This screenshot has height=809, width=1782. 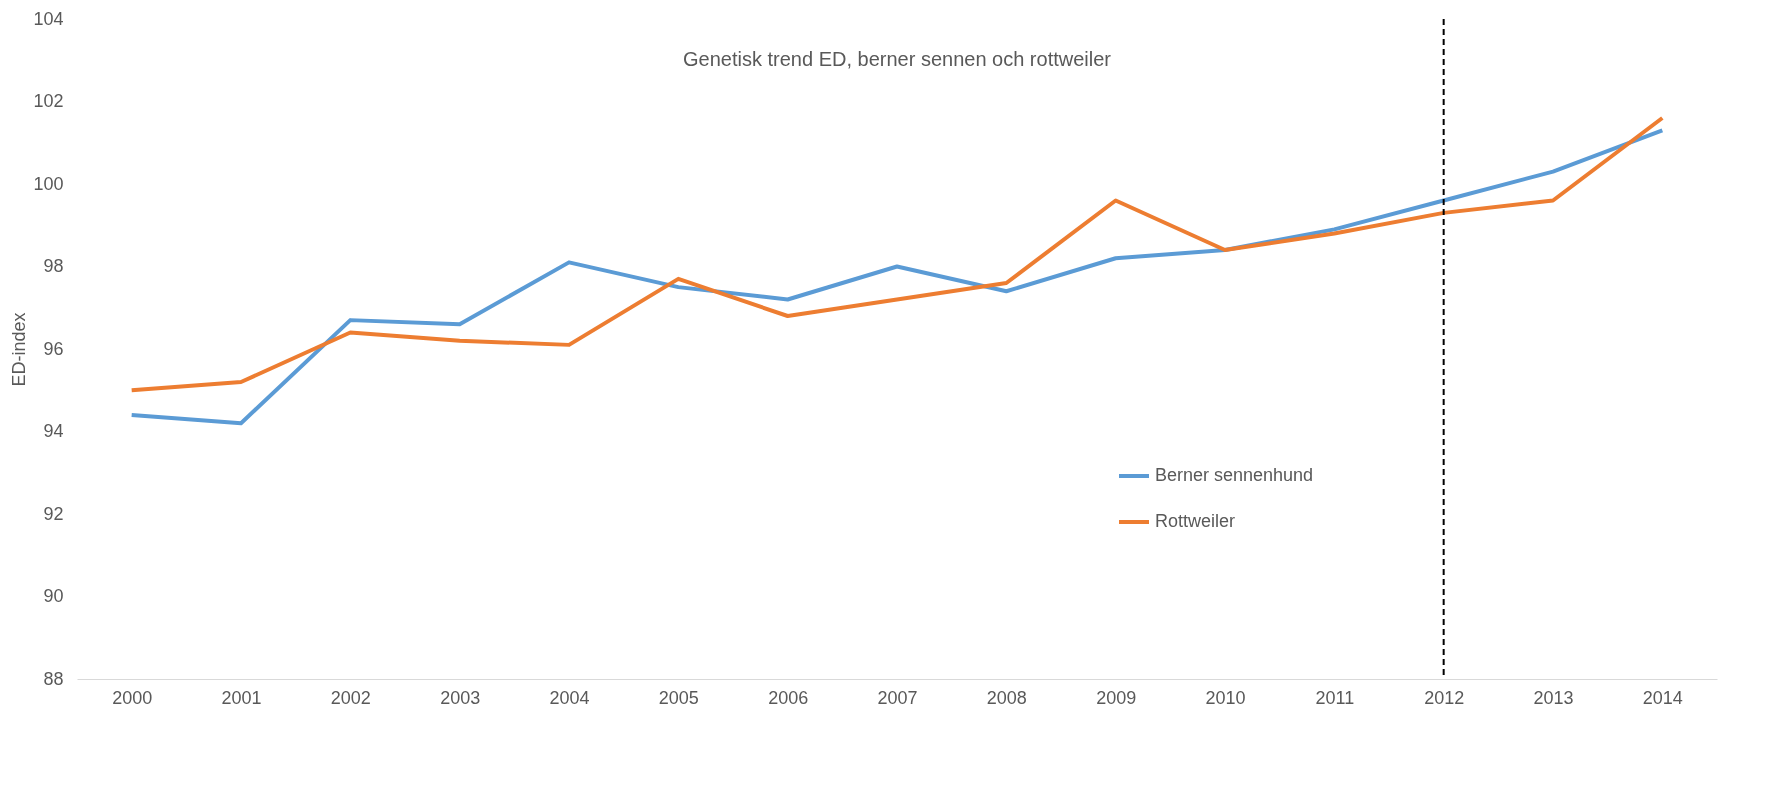 I want to click on x-tick-label: 2004, so click(x=569, y=697).